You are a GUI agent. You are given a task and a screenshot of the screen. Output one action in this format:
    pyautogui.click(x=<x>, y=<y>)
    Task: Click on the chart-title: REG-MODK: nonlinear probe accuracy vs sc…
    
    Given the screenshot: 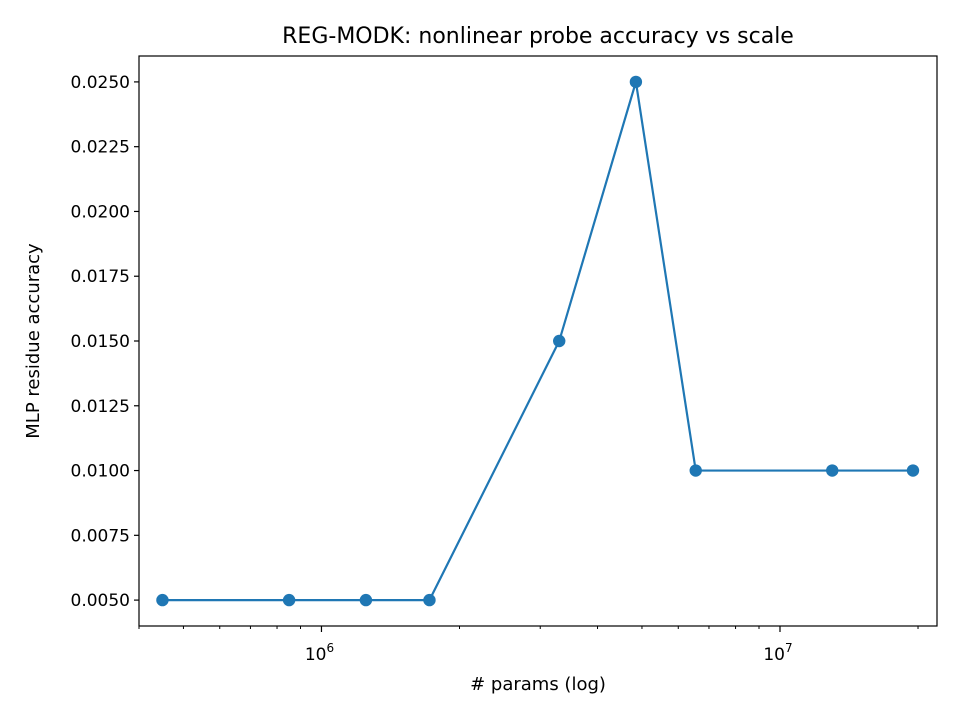 What is the action you would take?
    pyautogui.click(x=538, y=36)
    